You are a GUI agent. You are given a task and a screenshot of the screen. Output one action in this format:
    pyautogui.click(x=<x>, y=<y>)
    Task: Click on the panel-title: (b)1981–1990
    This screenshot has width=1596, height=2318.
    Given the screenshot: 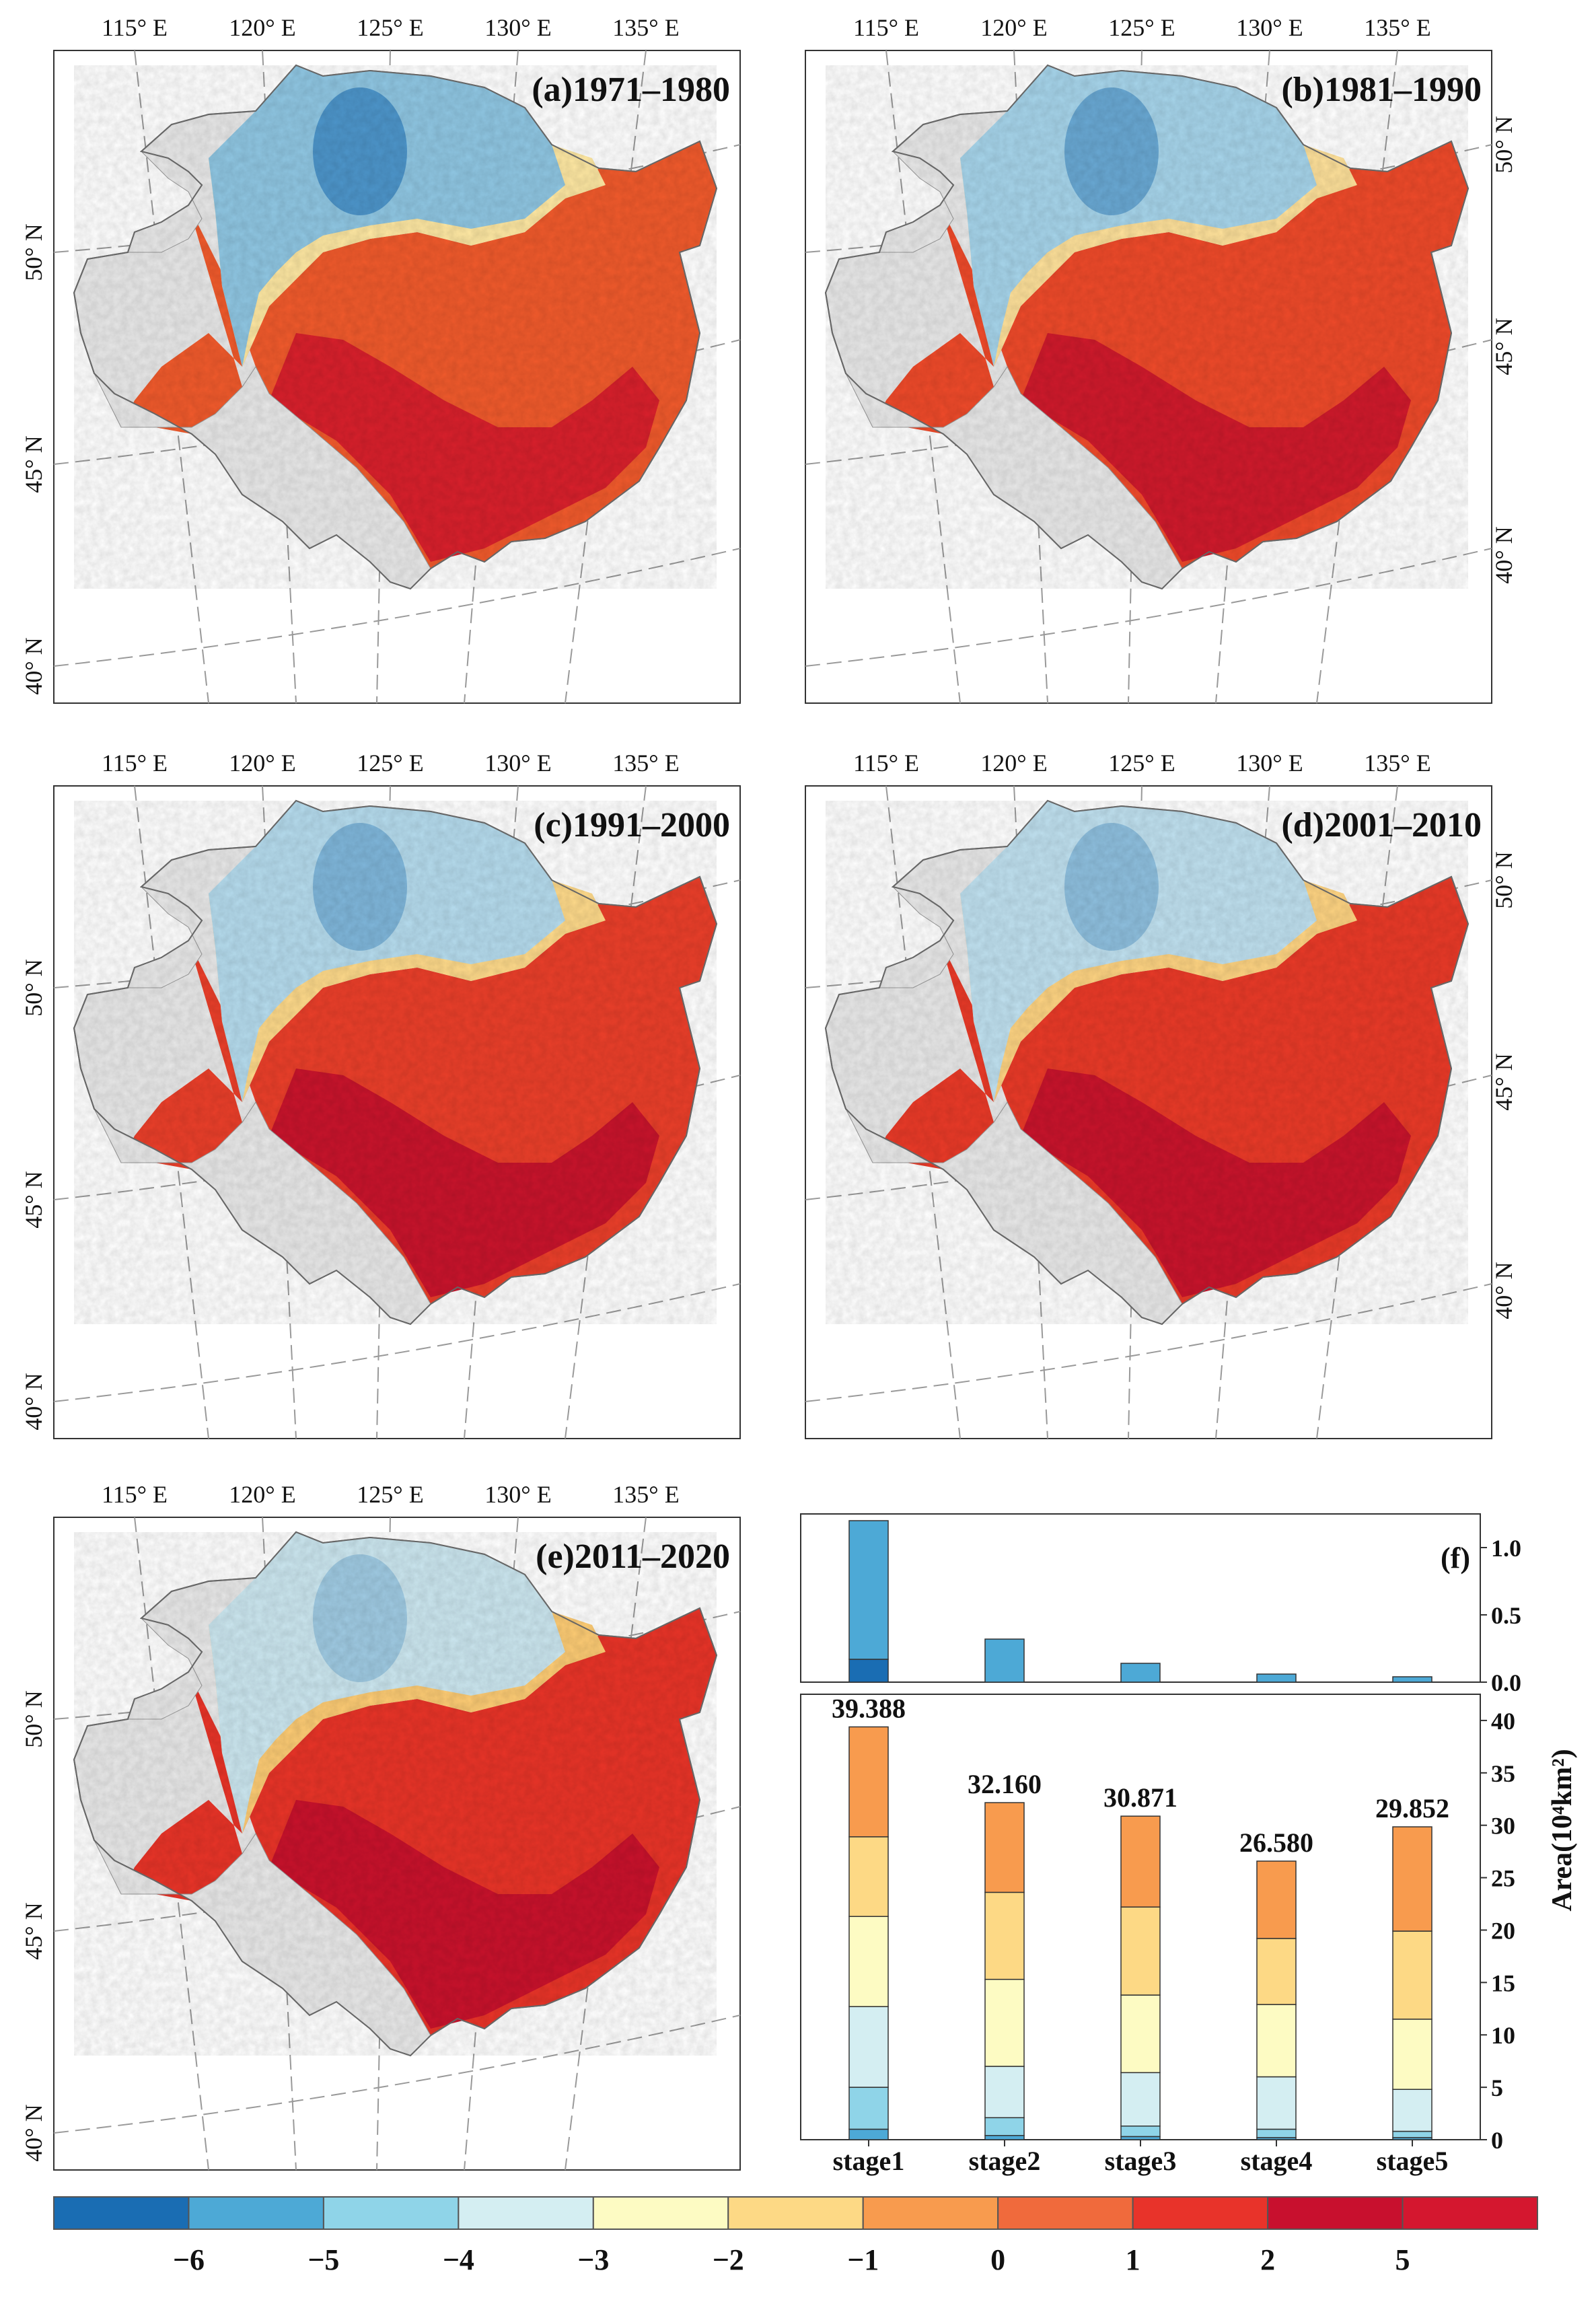 What is the action you would take?
    pyautogui.click(x=1381, y=90)
    